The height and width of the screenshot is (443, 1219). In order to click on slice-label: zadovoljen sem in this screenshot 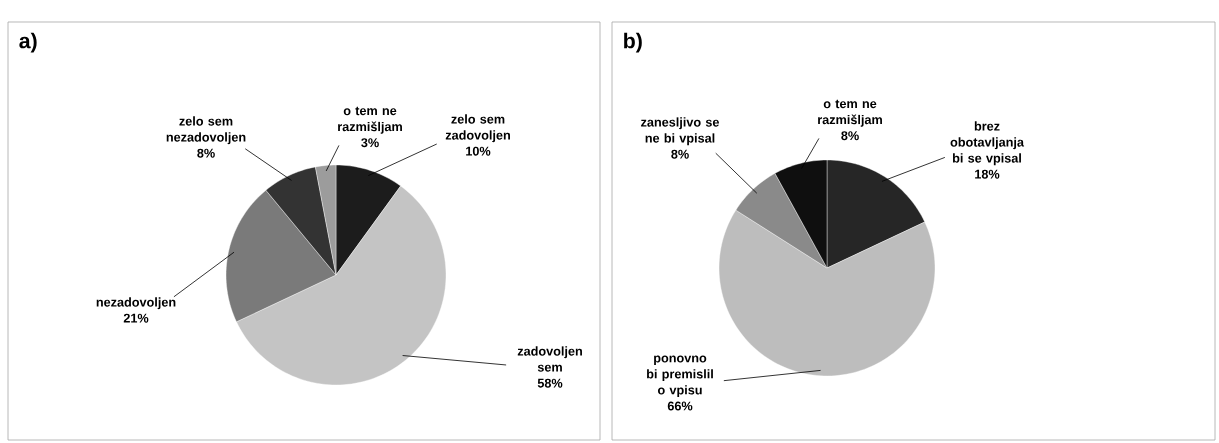, I will do `click(549, 359)`.